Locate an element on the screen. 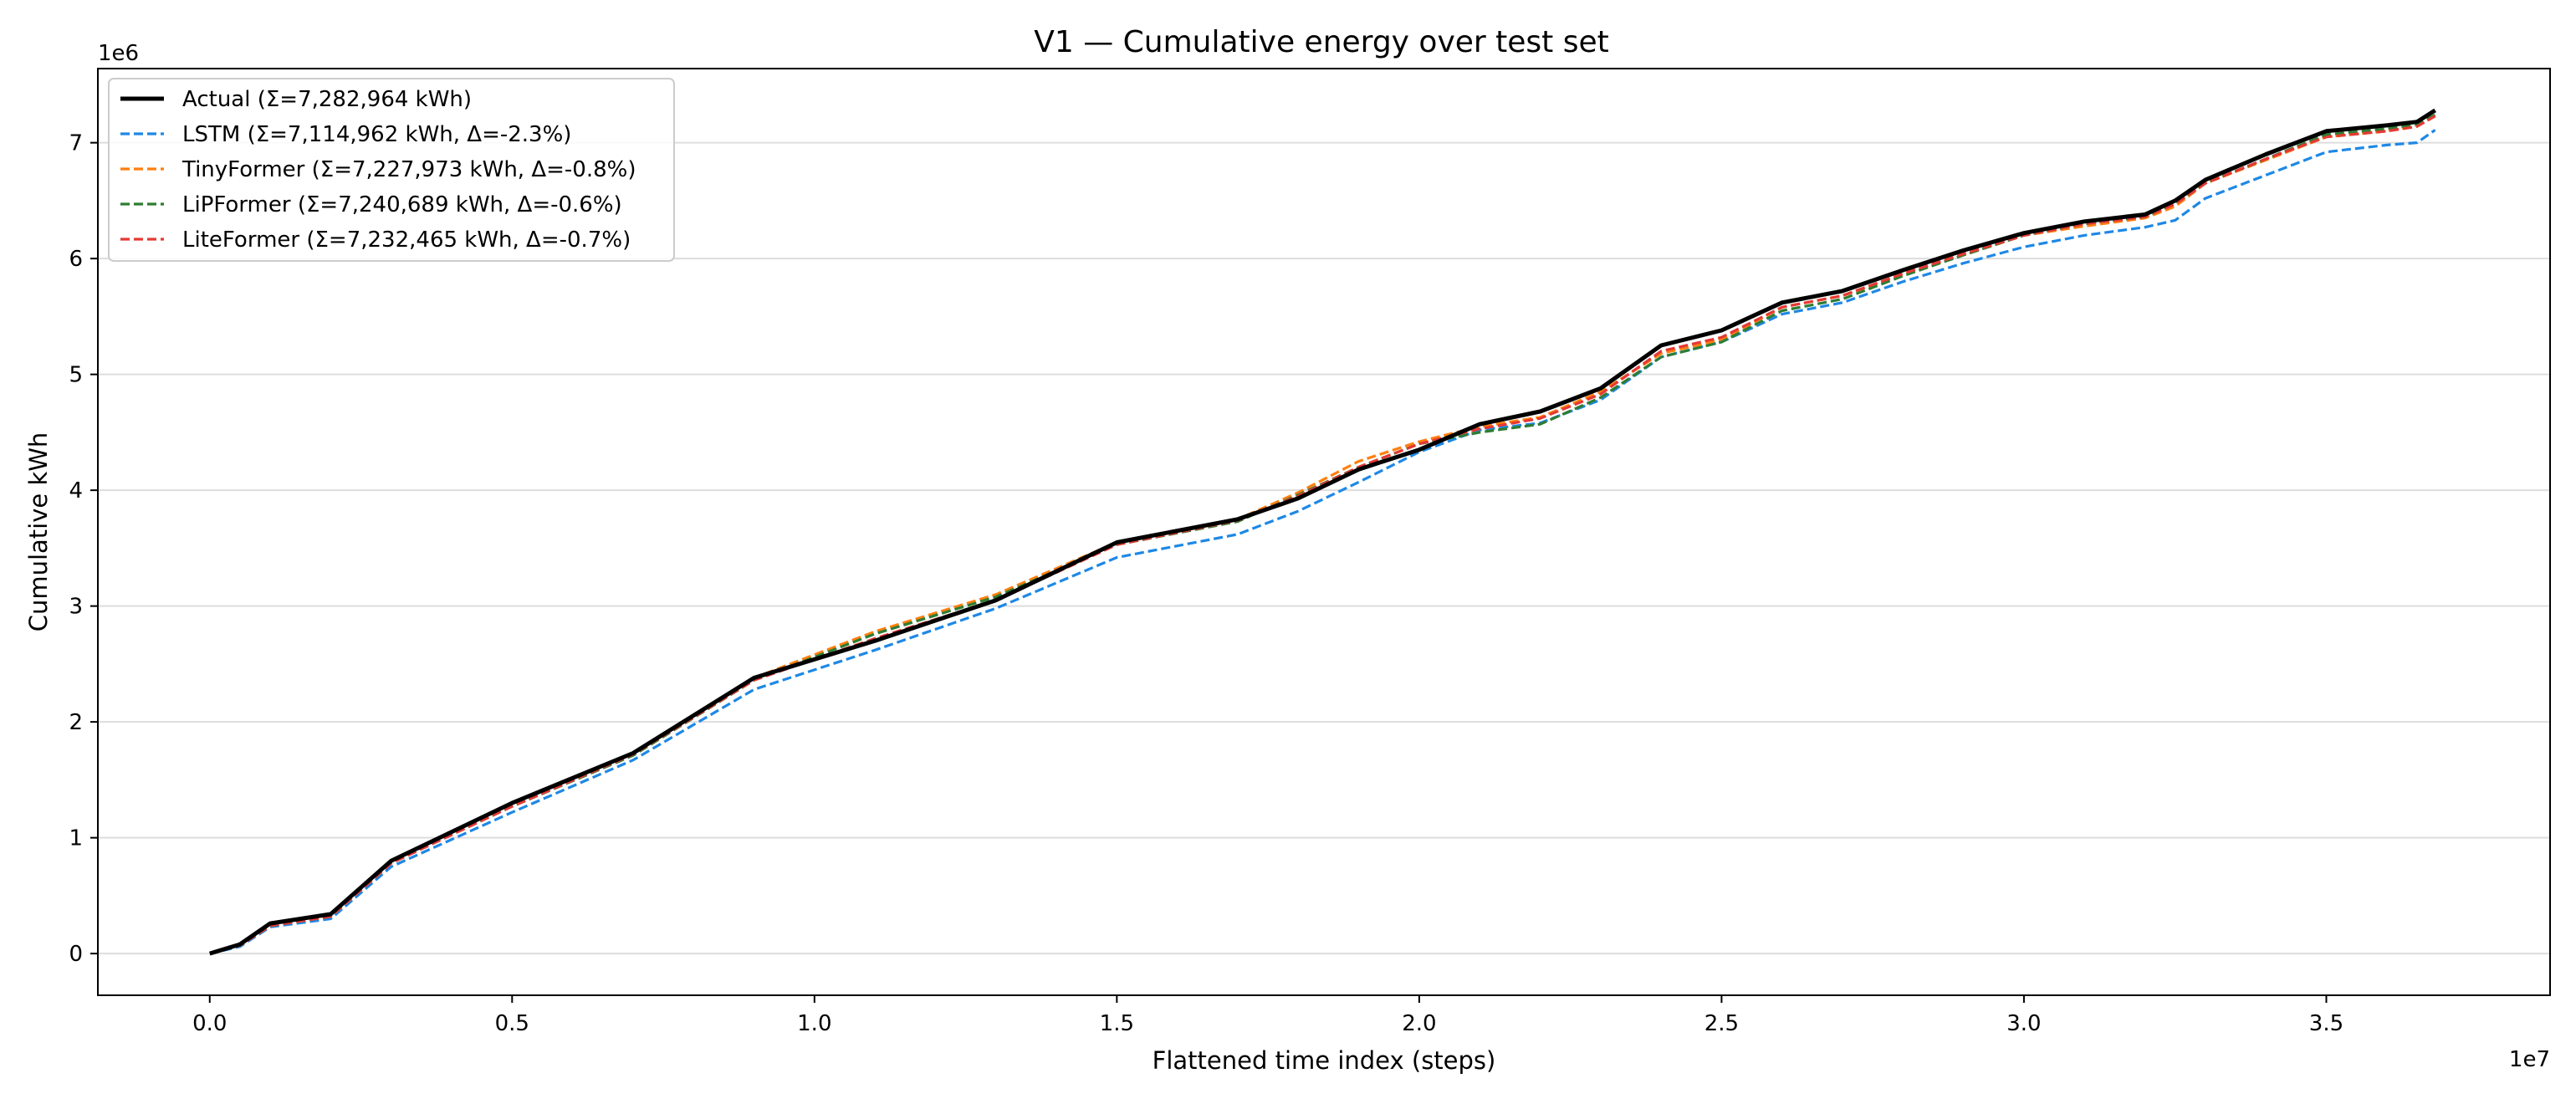 This screenshot has width=2576, height=1104. x-tick-label: 0.5 is located at coordinates (512, 1023).